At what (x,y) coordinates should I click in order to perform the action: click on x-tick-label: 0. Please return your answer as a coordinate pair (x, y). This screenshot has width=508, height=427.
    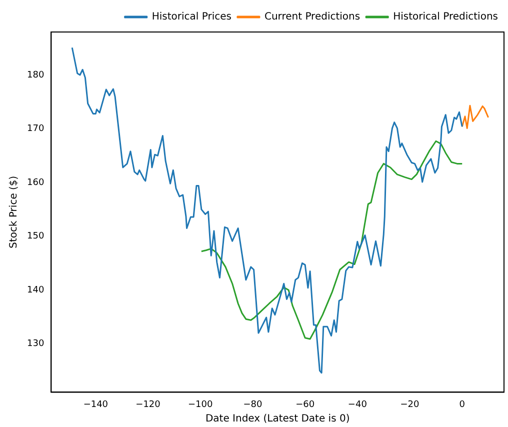
    Looking at the image, I should click on (462, 405).